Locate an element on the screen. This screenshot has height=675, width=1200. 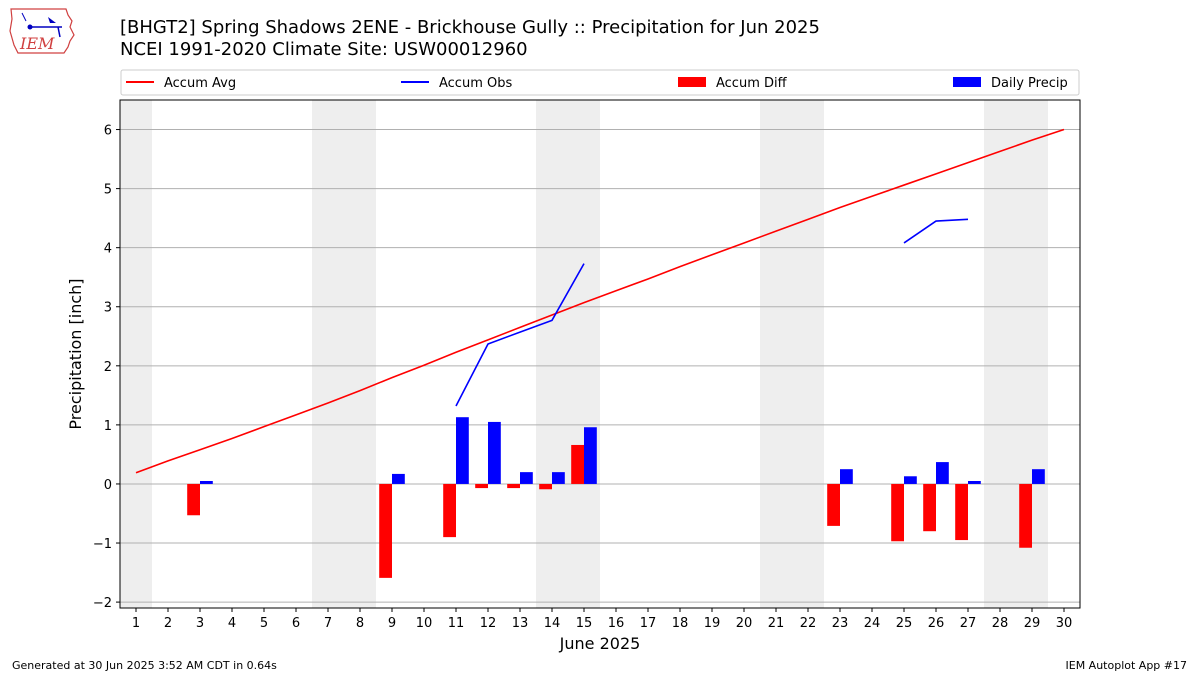
x-tick-label: 30 is located at coordinates (1064, 623).